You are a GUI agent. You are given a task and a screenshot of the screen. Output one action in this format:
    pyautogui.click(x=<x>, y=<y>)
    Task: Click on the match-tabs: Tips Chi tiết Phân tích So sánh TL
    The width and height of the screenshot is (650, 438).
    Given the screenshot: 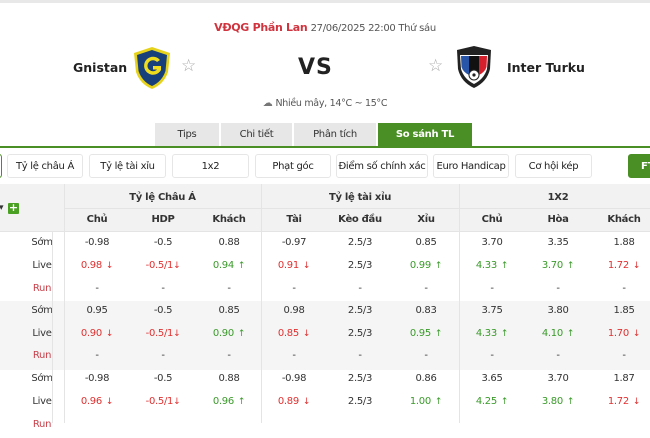 What is the action you would take?
    pyautogui.click(x=314, y=134)
    